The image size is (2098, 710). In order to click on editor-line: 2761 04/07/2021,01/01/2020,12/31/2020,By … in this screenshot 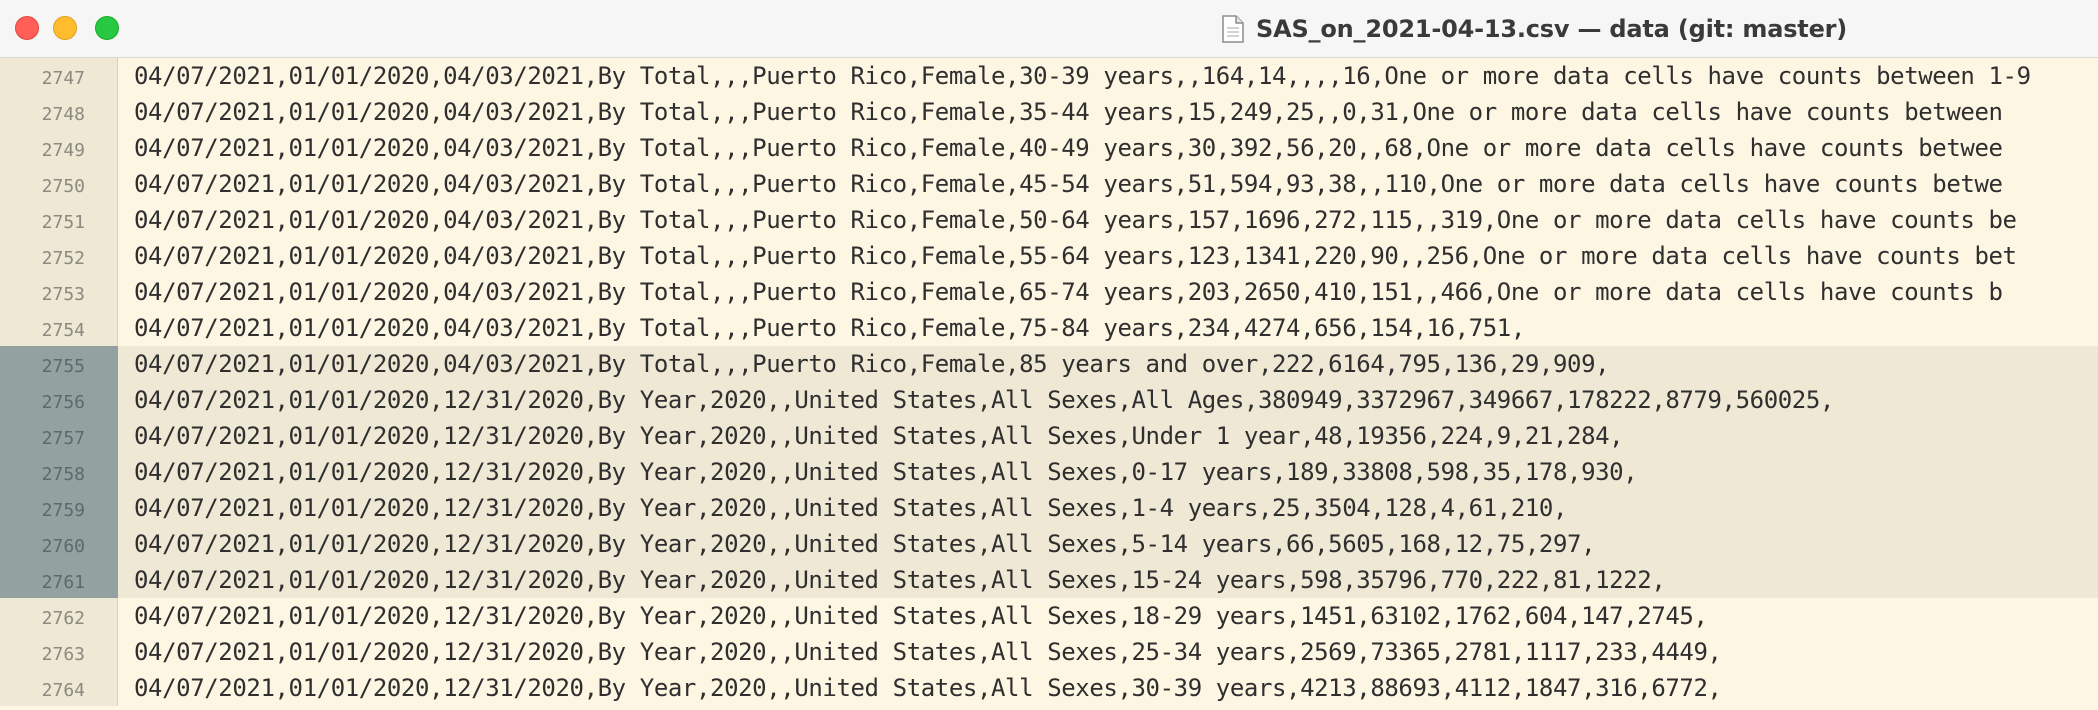, I will do `click(1049, 580)`.